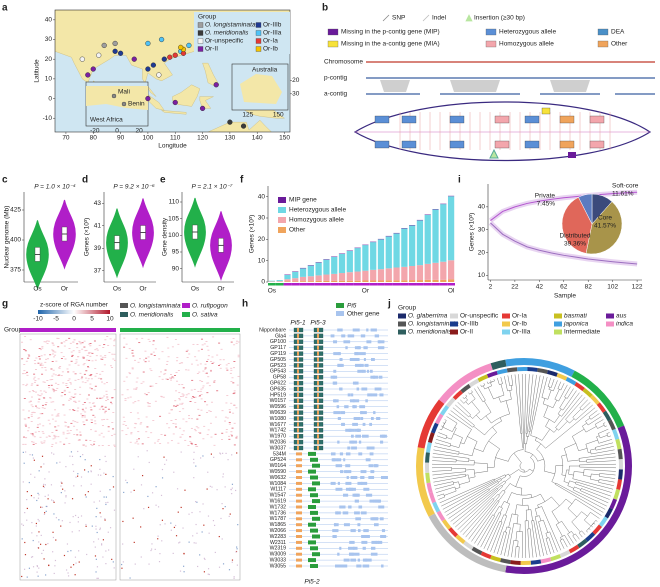 The image size is (660, 587). Describe the element at coordinates (94, 138) in the screenshot. I see `x-tick-label: 80` at that location.